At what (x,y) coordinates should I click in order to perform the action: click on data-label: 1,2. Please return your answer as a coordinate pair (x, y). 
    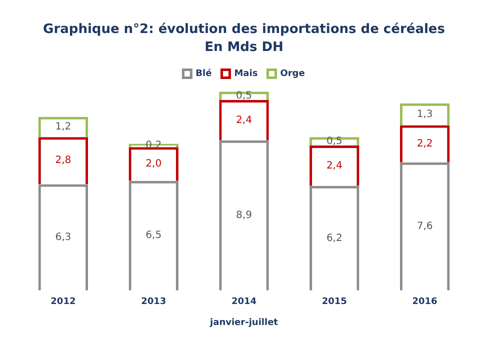
    Looking at the image, I should click on (63, 127).